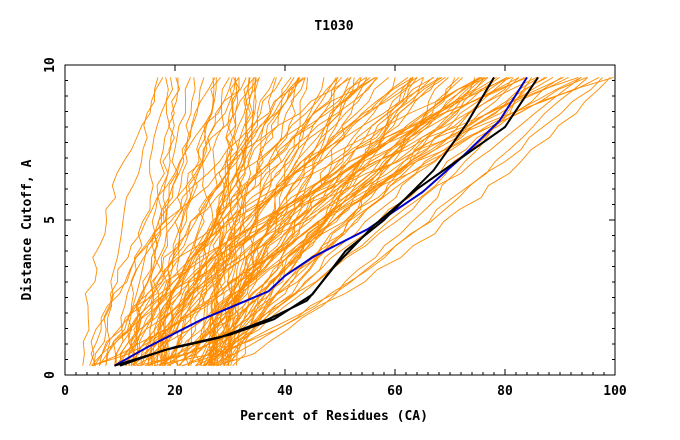 The width and height of the screenshot is (680, 440). What do you see at coordinates (615, 391) in the screenshot?
I see `x-tick-label: 100` at bounding box center [615, 391].